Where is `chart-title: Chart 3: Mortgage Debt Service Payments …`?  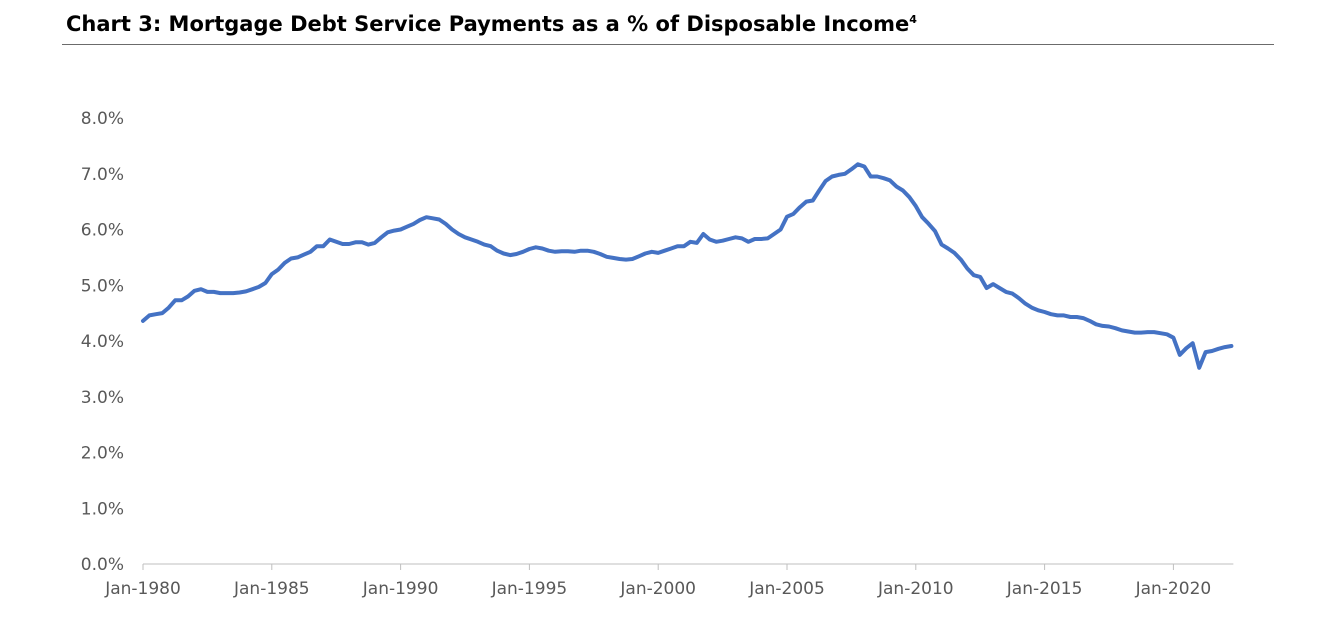
chart-title: Chart 3: Mortgage Debt Service Payments … is located at coordinates (491, 24).